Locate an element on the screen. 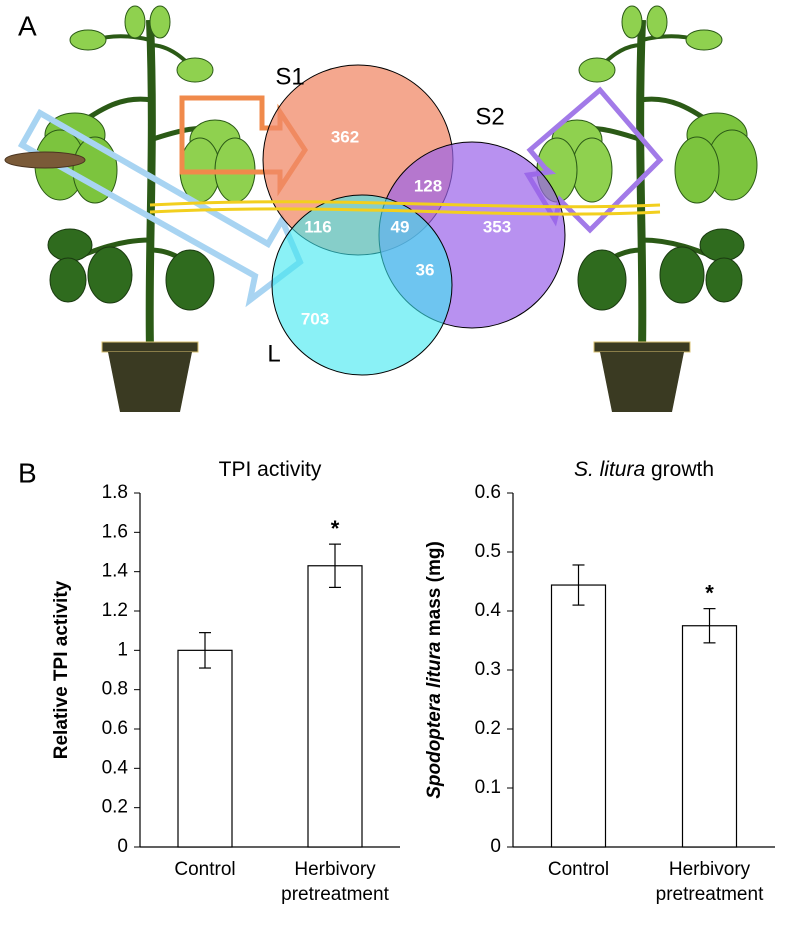  region-count: 36 is located at coordinates (425, 269).